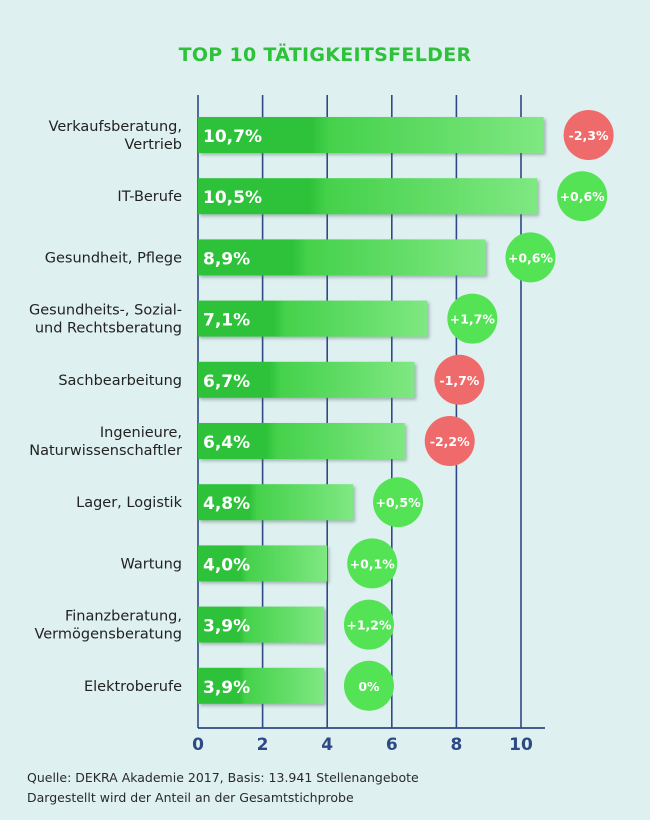 The height and width of the screenshot is (820, 650). I want to click on category-label: Sachbearbeitung, so click(120, 381).